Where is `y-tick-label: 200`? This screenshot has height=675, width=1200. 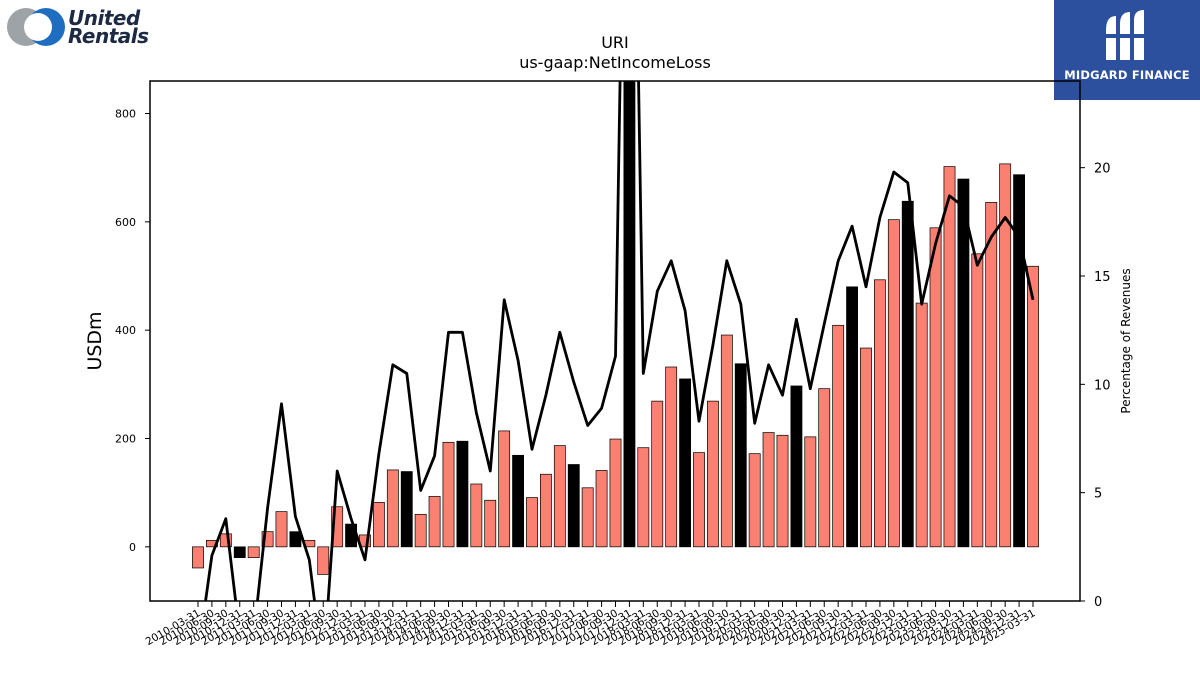 y-tick-label: 200 is located at coordinates (125, 439).